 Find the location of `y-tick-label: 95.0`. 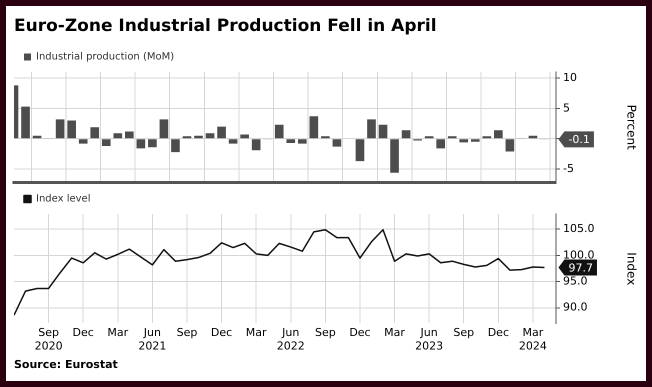

y-tick-label: 95.0 is located at coordinates (575, 281).